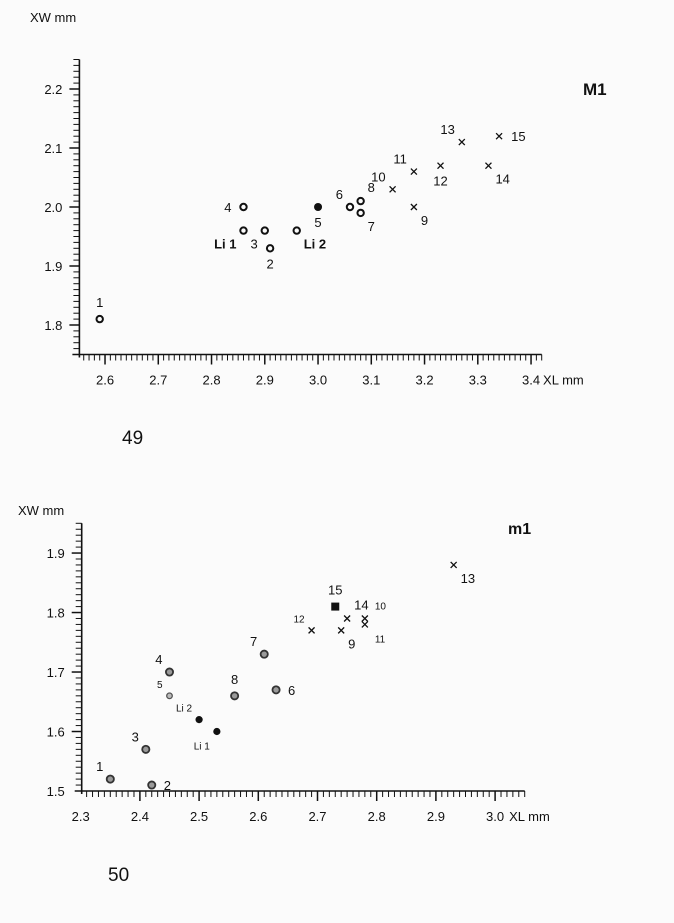  Describe the element at coordinates (478, 380) in the screenshot. I see `x-tick-label: 3.3` at that location.